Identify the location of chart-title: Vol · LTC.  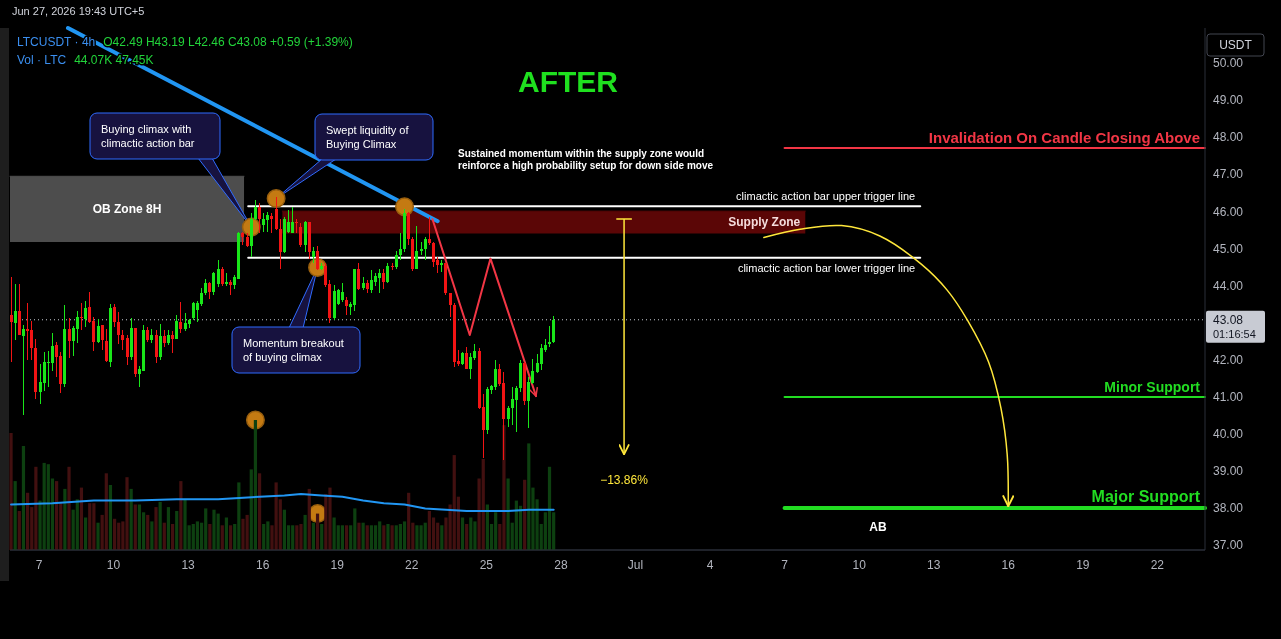
(42, 60).